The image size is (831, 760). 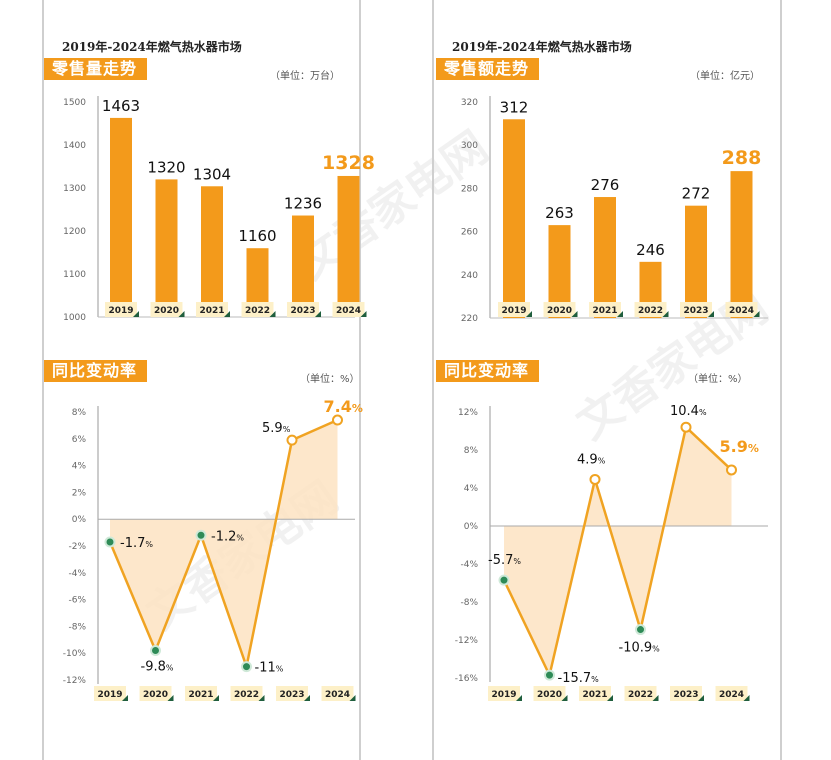 I want to click on y-tick-label: 280, so click(x=469, y=189).